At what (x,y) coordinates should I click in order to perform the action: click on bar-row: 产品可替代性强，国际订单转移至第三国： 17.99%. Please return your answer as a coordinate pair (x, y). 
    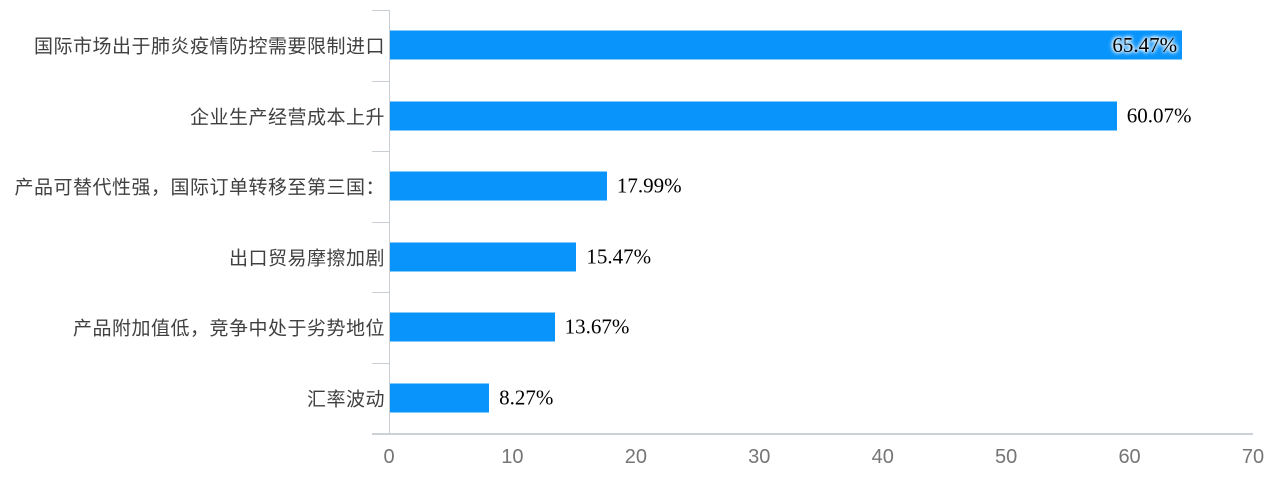
    Looking at the image, I should click on (626, 186).